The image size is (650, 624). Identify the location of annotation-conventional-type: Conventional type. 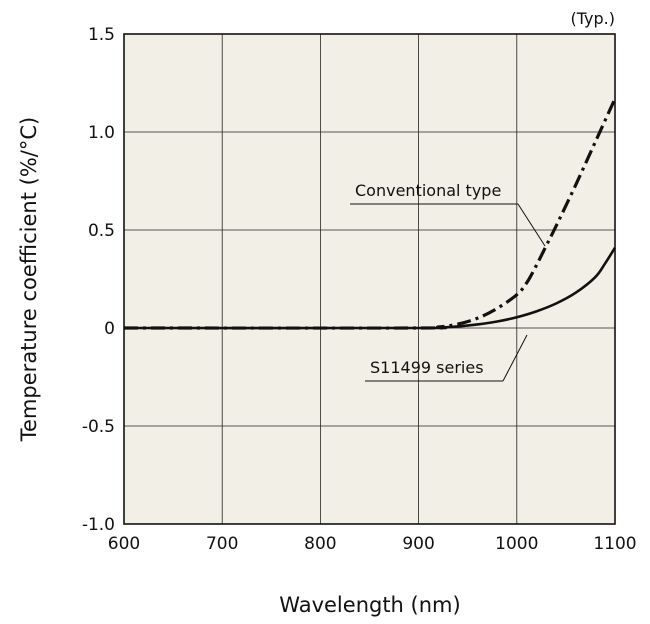
(448, 214).